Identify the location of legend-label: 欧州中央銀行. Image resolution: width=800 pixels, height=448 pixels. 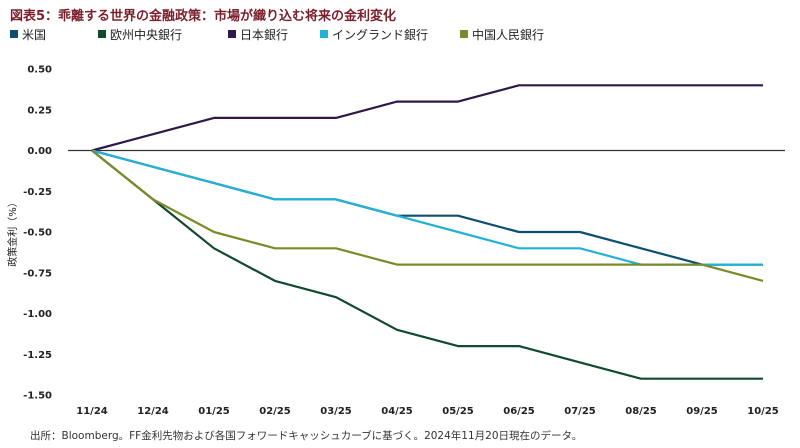
(146, 35).